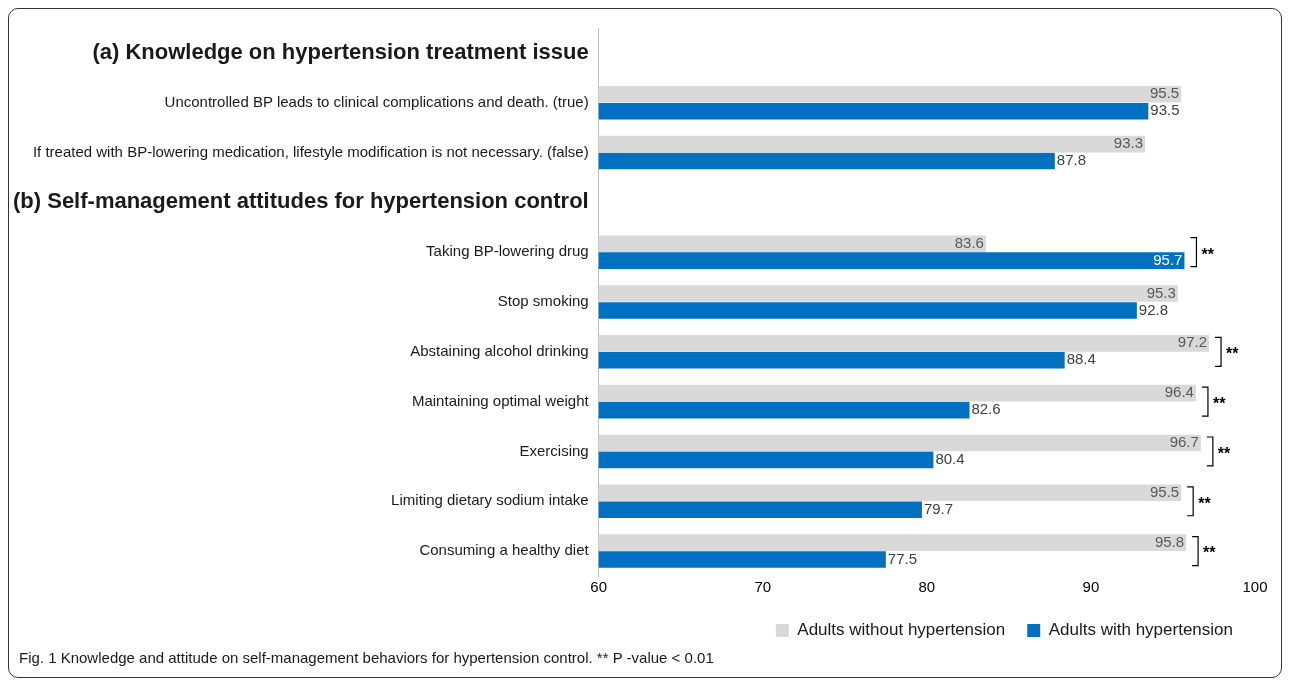 Image resolution: width=1292 pixels, height=700 pixels. What do you see at coordinates (902, 558) in the screenshot?
I see `data-label: 77.5` at bounding box center [902, 558].